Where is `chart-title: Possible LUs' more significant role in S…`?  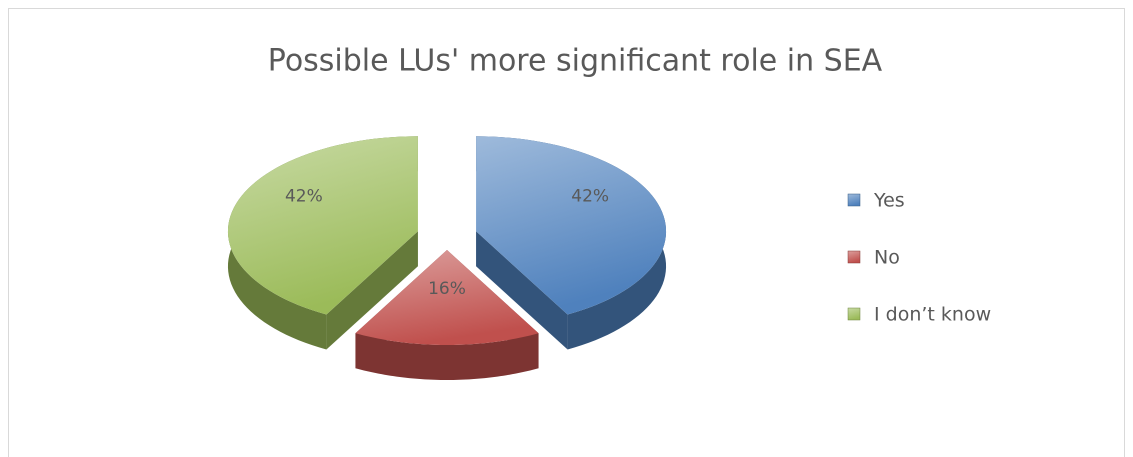 chart-title: Possible LUs' more significant role in S… is located at coordinates (575, 61).